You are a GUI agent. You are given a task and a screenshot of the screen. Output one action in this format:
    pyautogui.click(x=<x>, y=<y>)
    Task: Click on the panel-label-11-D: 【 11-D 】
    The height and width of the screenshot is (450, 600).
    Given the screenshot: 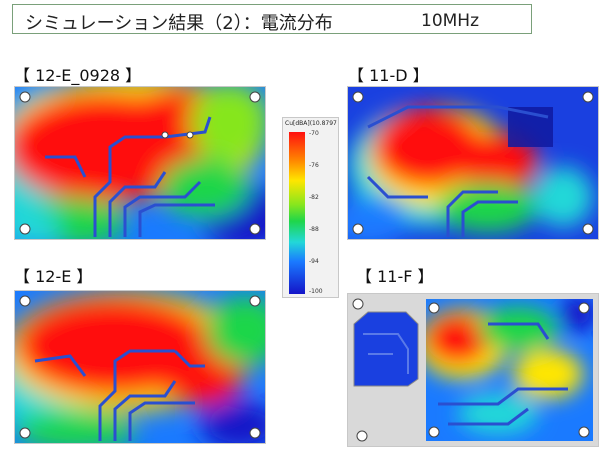 What is the action you would take?
    pyautogui.click(x=388, y=75)
    